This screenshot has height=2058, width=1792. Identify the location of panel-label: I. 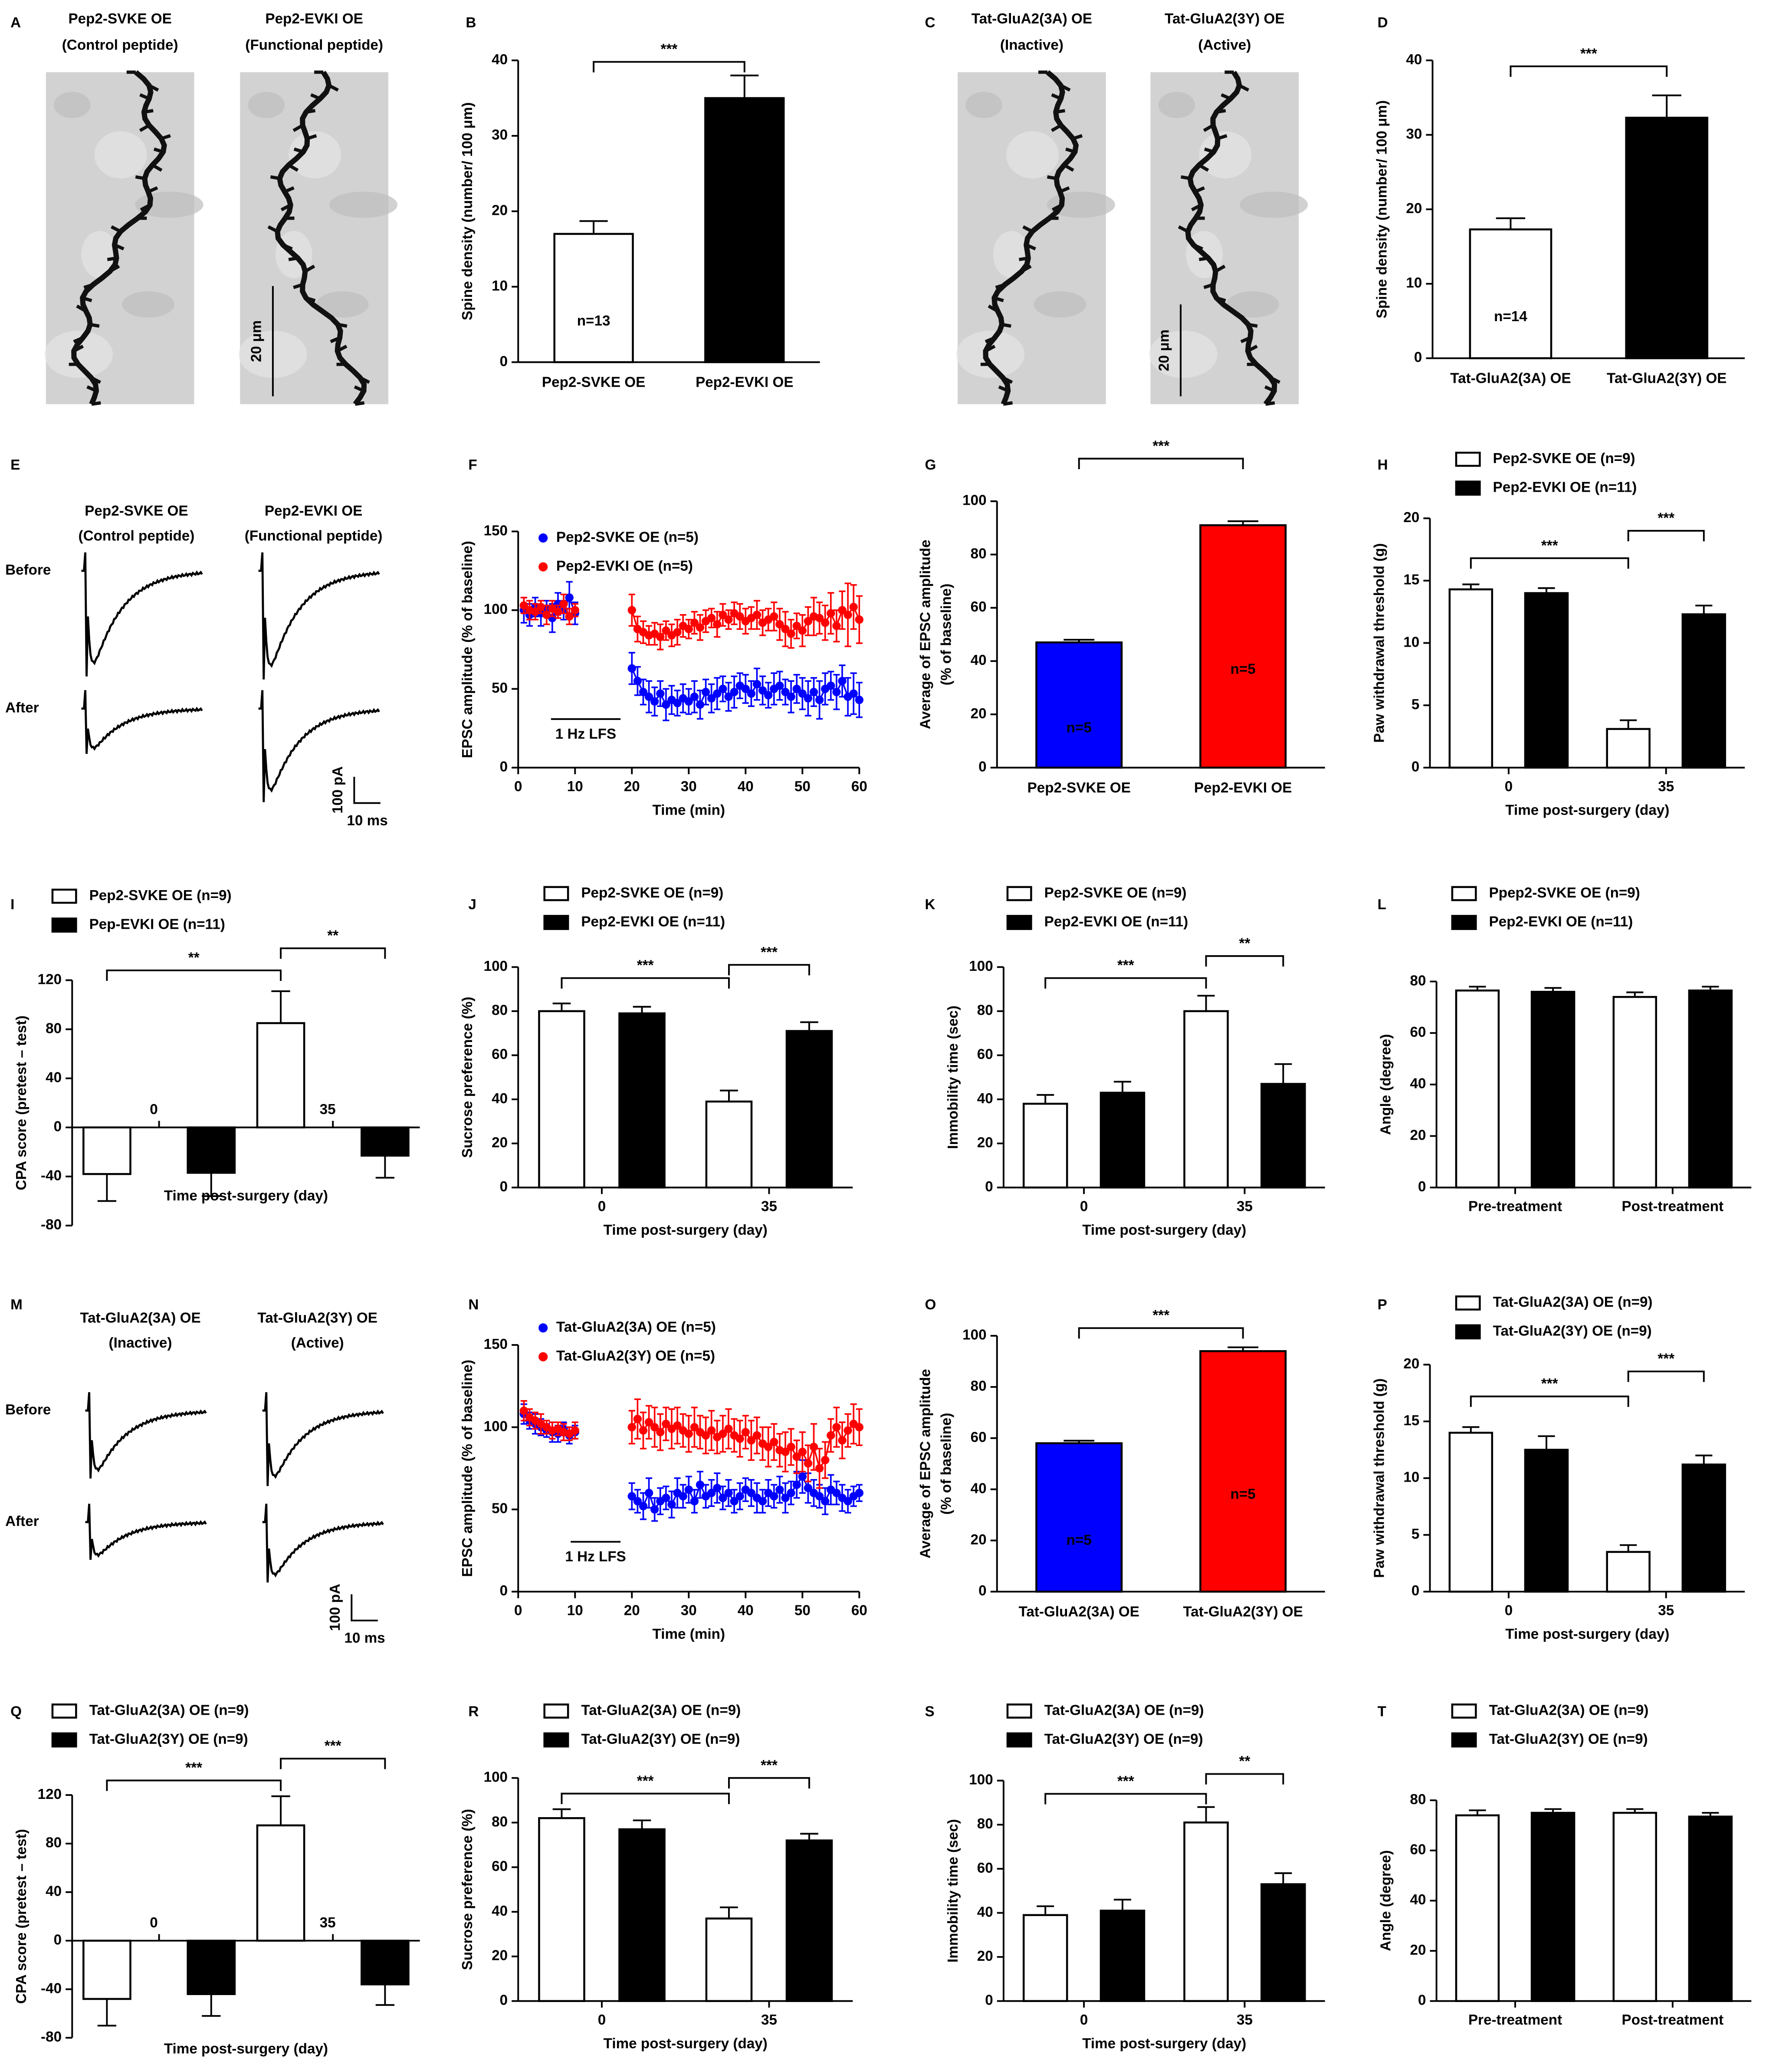
(12, 905).